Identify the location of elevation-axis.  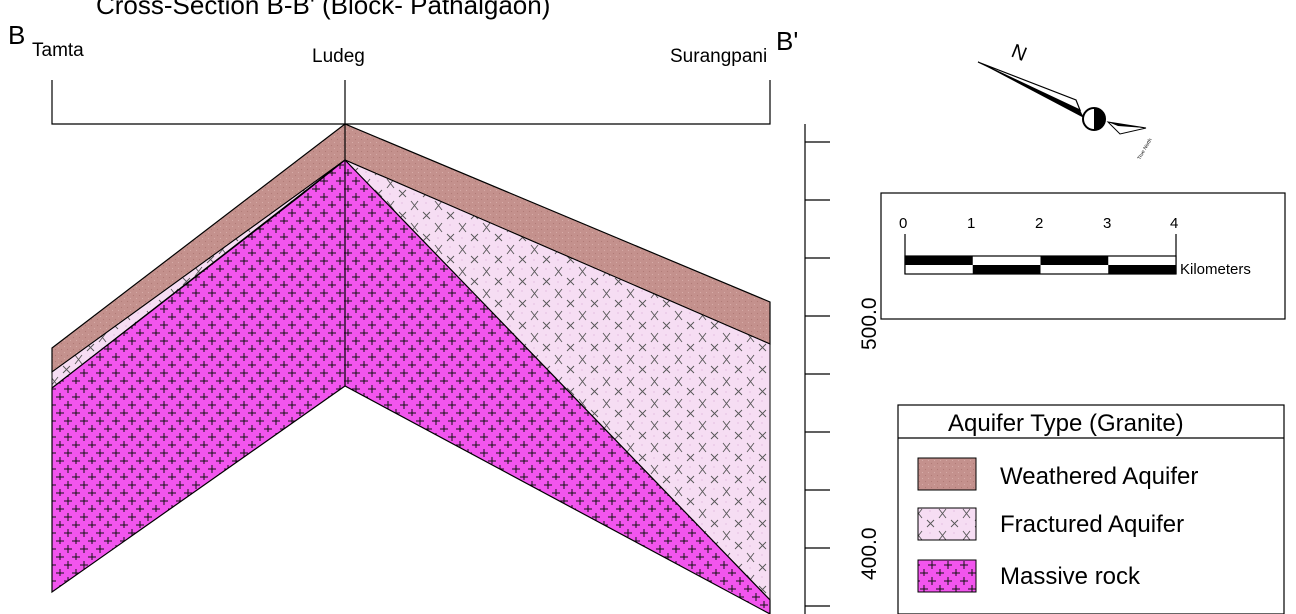
(817, 369).